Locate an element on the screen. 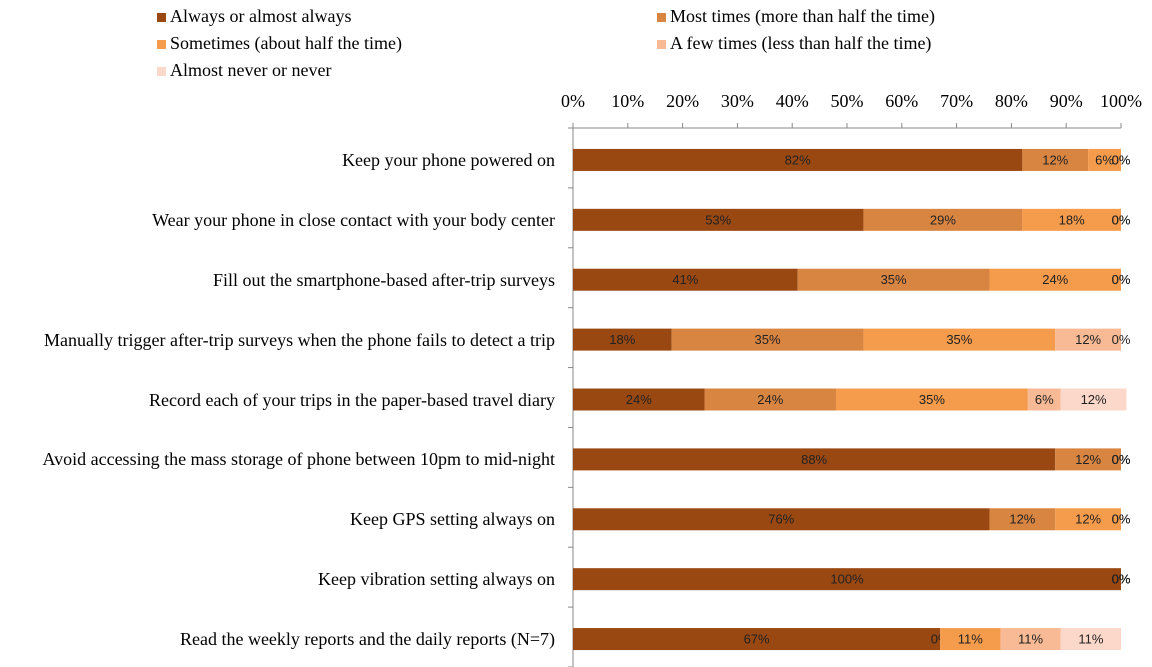 The height and width of the screenshot is (667, 1152). data-label: 53% is located at coordinates (718, 219).